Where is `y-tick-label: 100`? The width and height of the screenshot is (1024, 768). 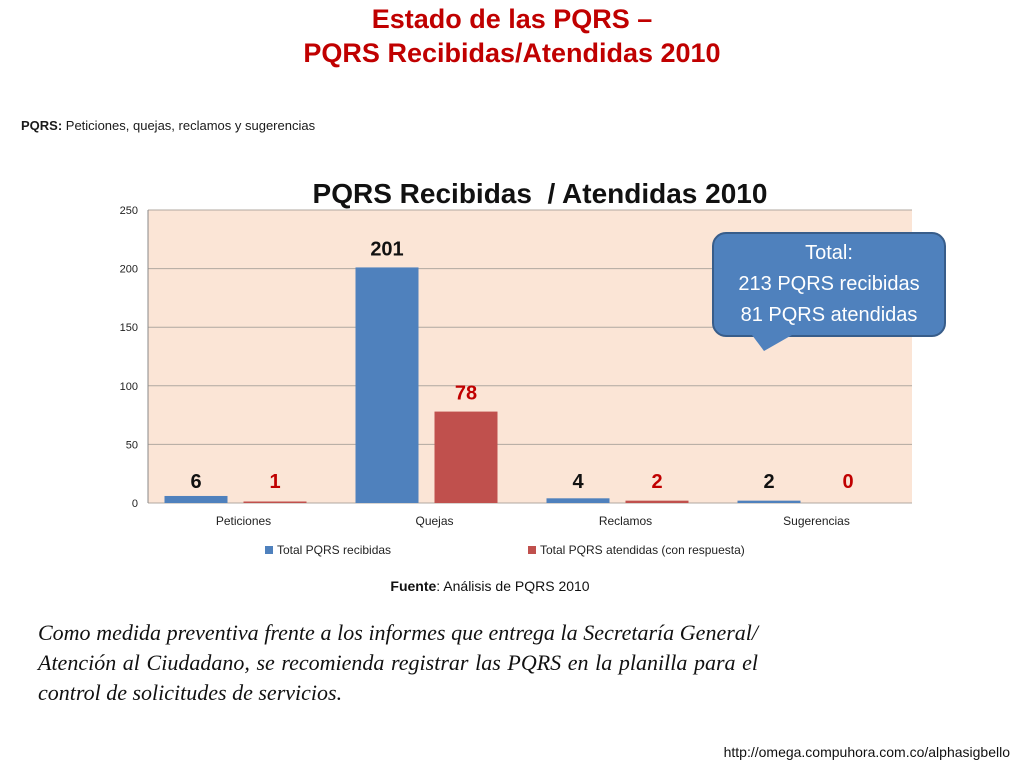 y-tick-label: 100 is located at coordinates (129, 387).